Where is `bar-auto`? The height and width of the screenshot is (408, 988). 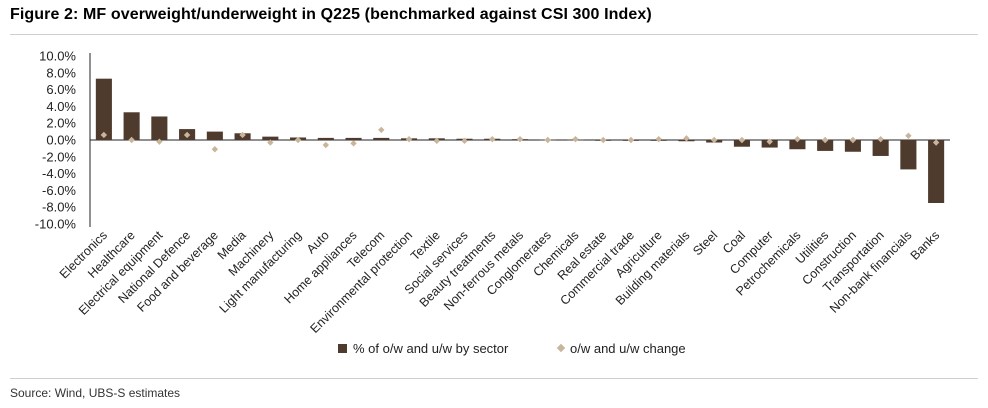
bar-auto is located at coordinates (325, 138).